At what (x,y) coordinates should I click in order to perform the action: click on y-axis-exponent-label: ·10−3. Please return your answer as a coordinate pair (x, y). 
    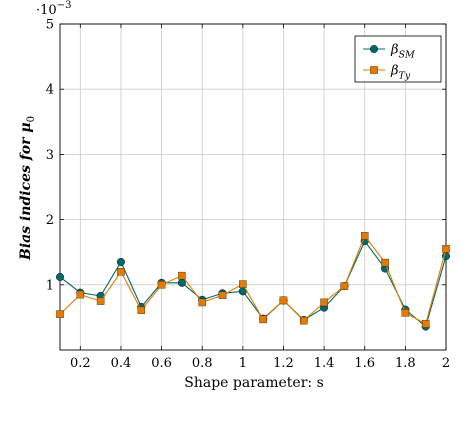
    Looking at the image, I should click on (53, 9).